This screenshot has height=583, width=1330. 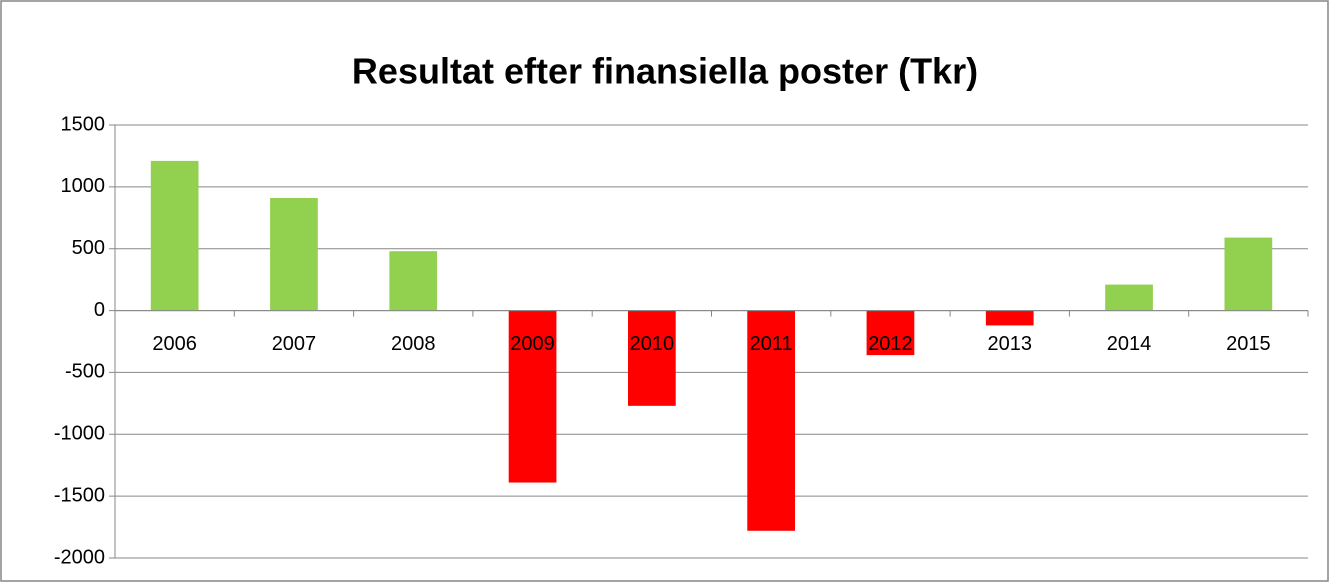 What do you see at coordinates (99, 310) in the screenshot?
I see `y-tick-label: 0` at bounding box center [99, 310].